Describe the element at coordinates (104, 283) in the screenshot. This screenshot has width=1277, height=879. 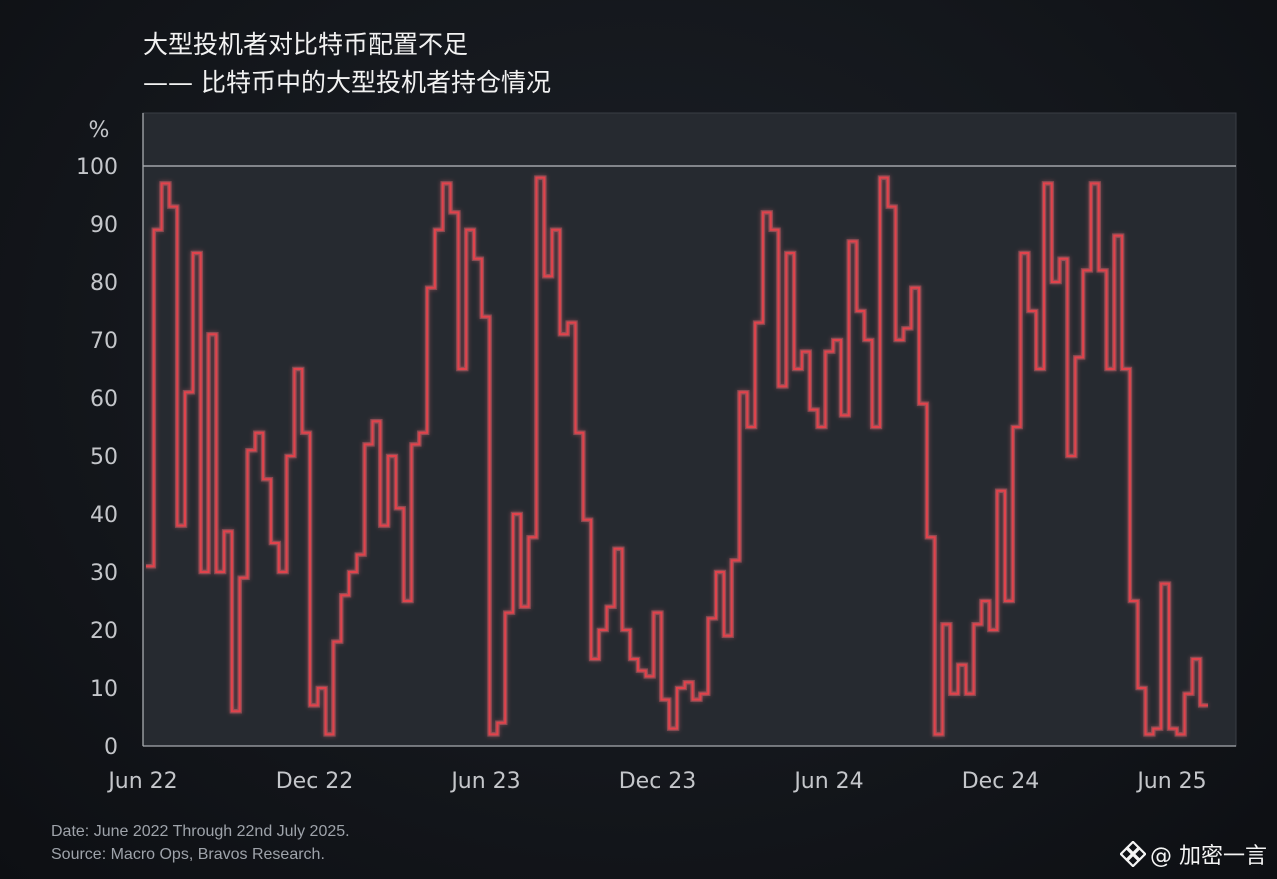
I see `y-tick-label: 80` at that location.